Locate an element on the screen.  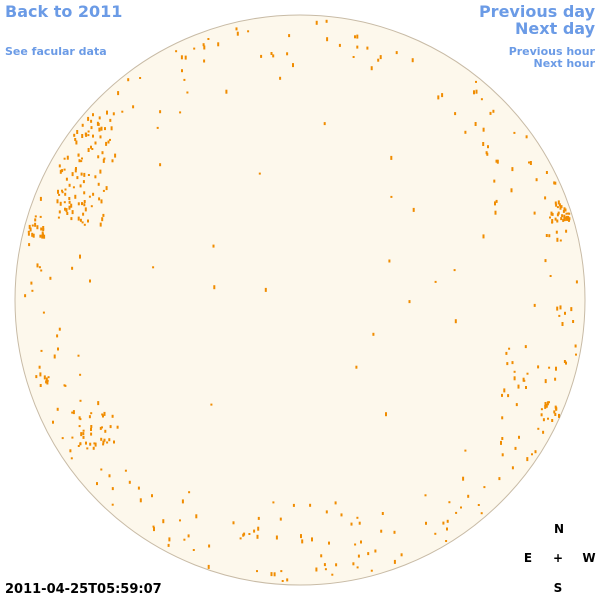
back-link: Back to 2011 is located at coordinates (64, 11).